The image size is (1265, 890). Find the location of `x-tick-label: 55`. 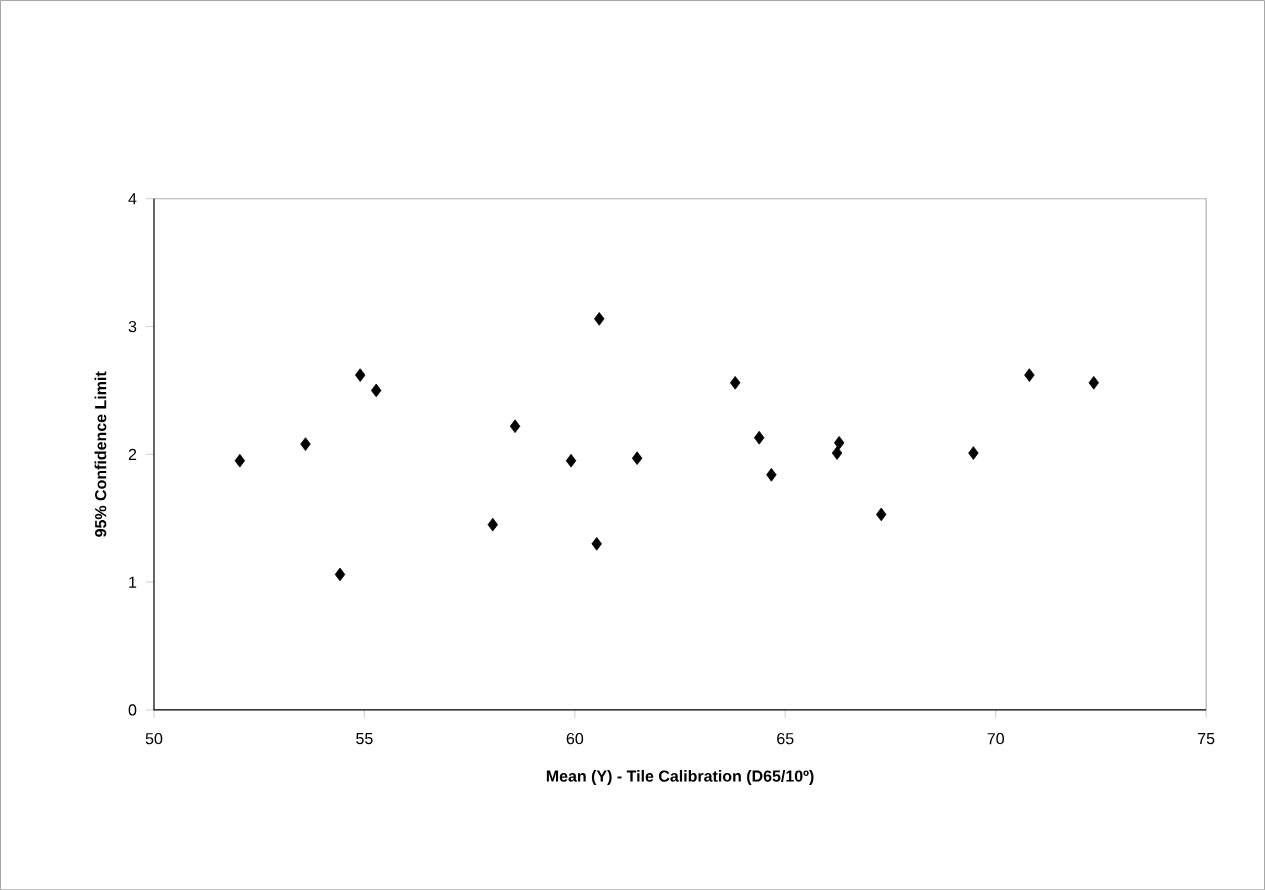

x-tick-label: 55 is located at coordinates (364, 738).